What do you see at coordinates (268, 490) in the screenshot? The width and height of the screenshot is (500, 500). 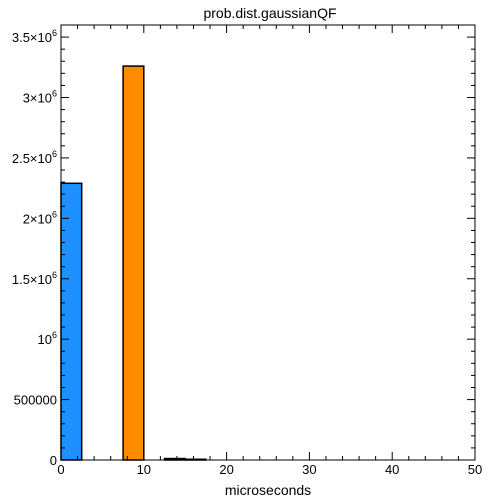 I see `x-axis-title: microseconds` at bounding box center [268, 490].